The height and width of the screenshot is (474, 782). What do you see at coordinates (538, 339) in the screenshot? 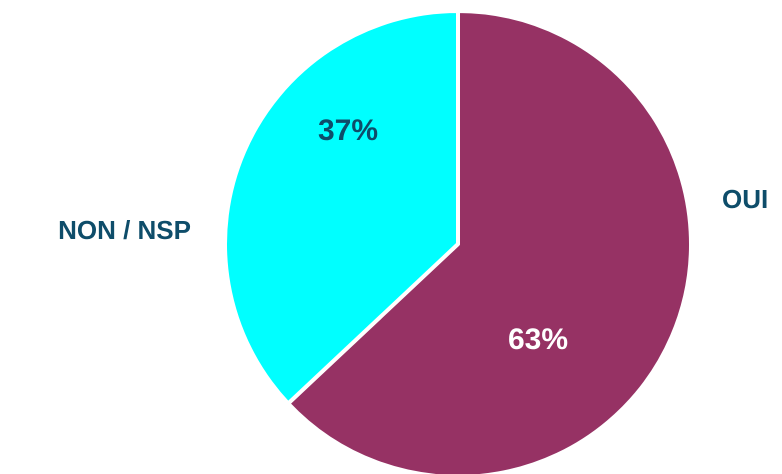
I see `value-label-oui: 63%` at bounding box center [538, 339].